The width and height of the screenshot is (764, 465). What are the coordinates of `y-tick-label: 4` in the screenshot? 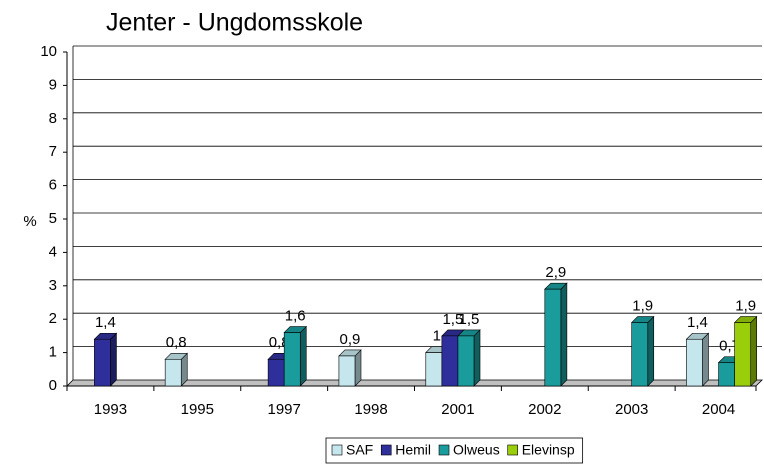 It's located at (53, 251).